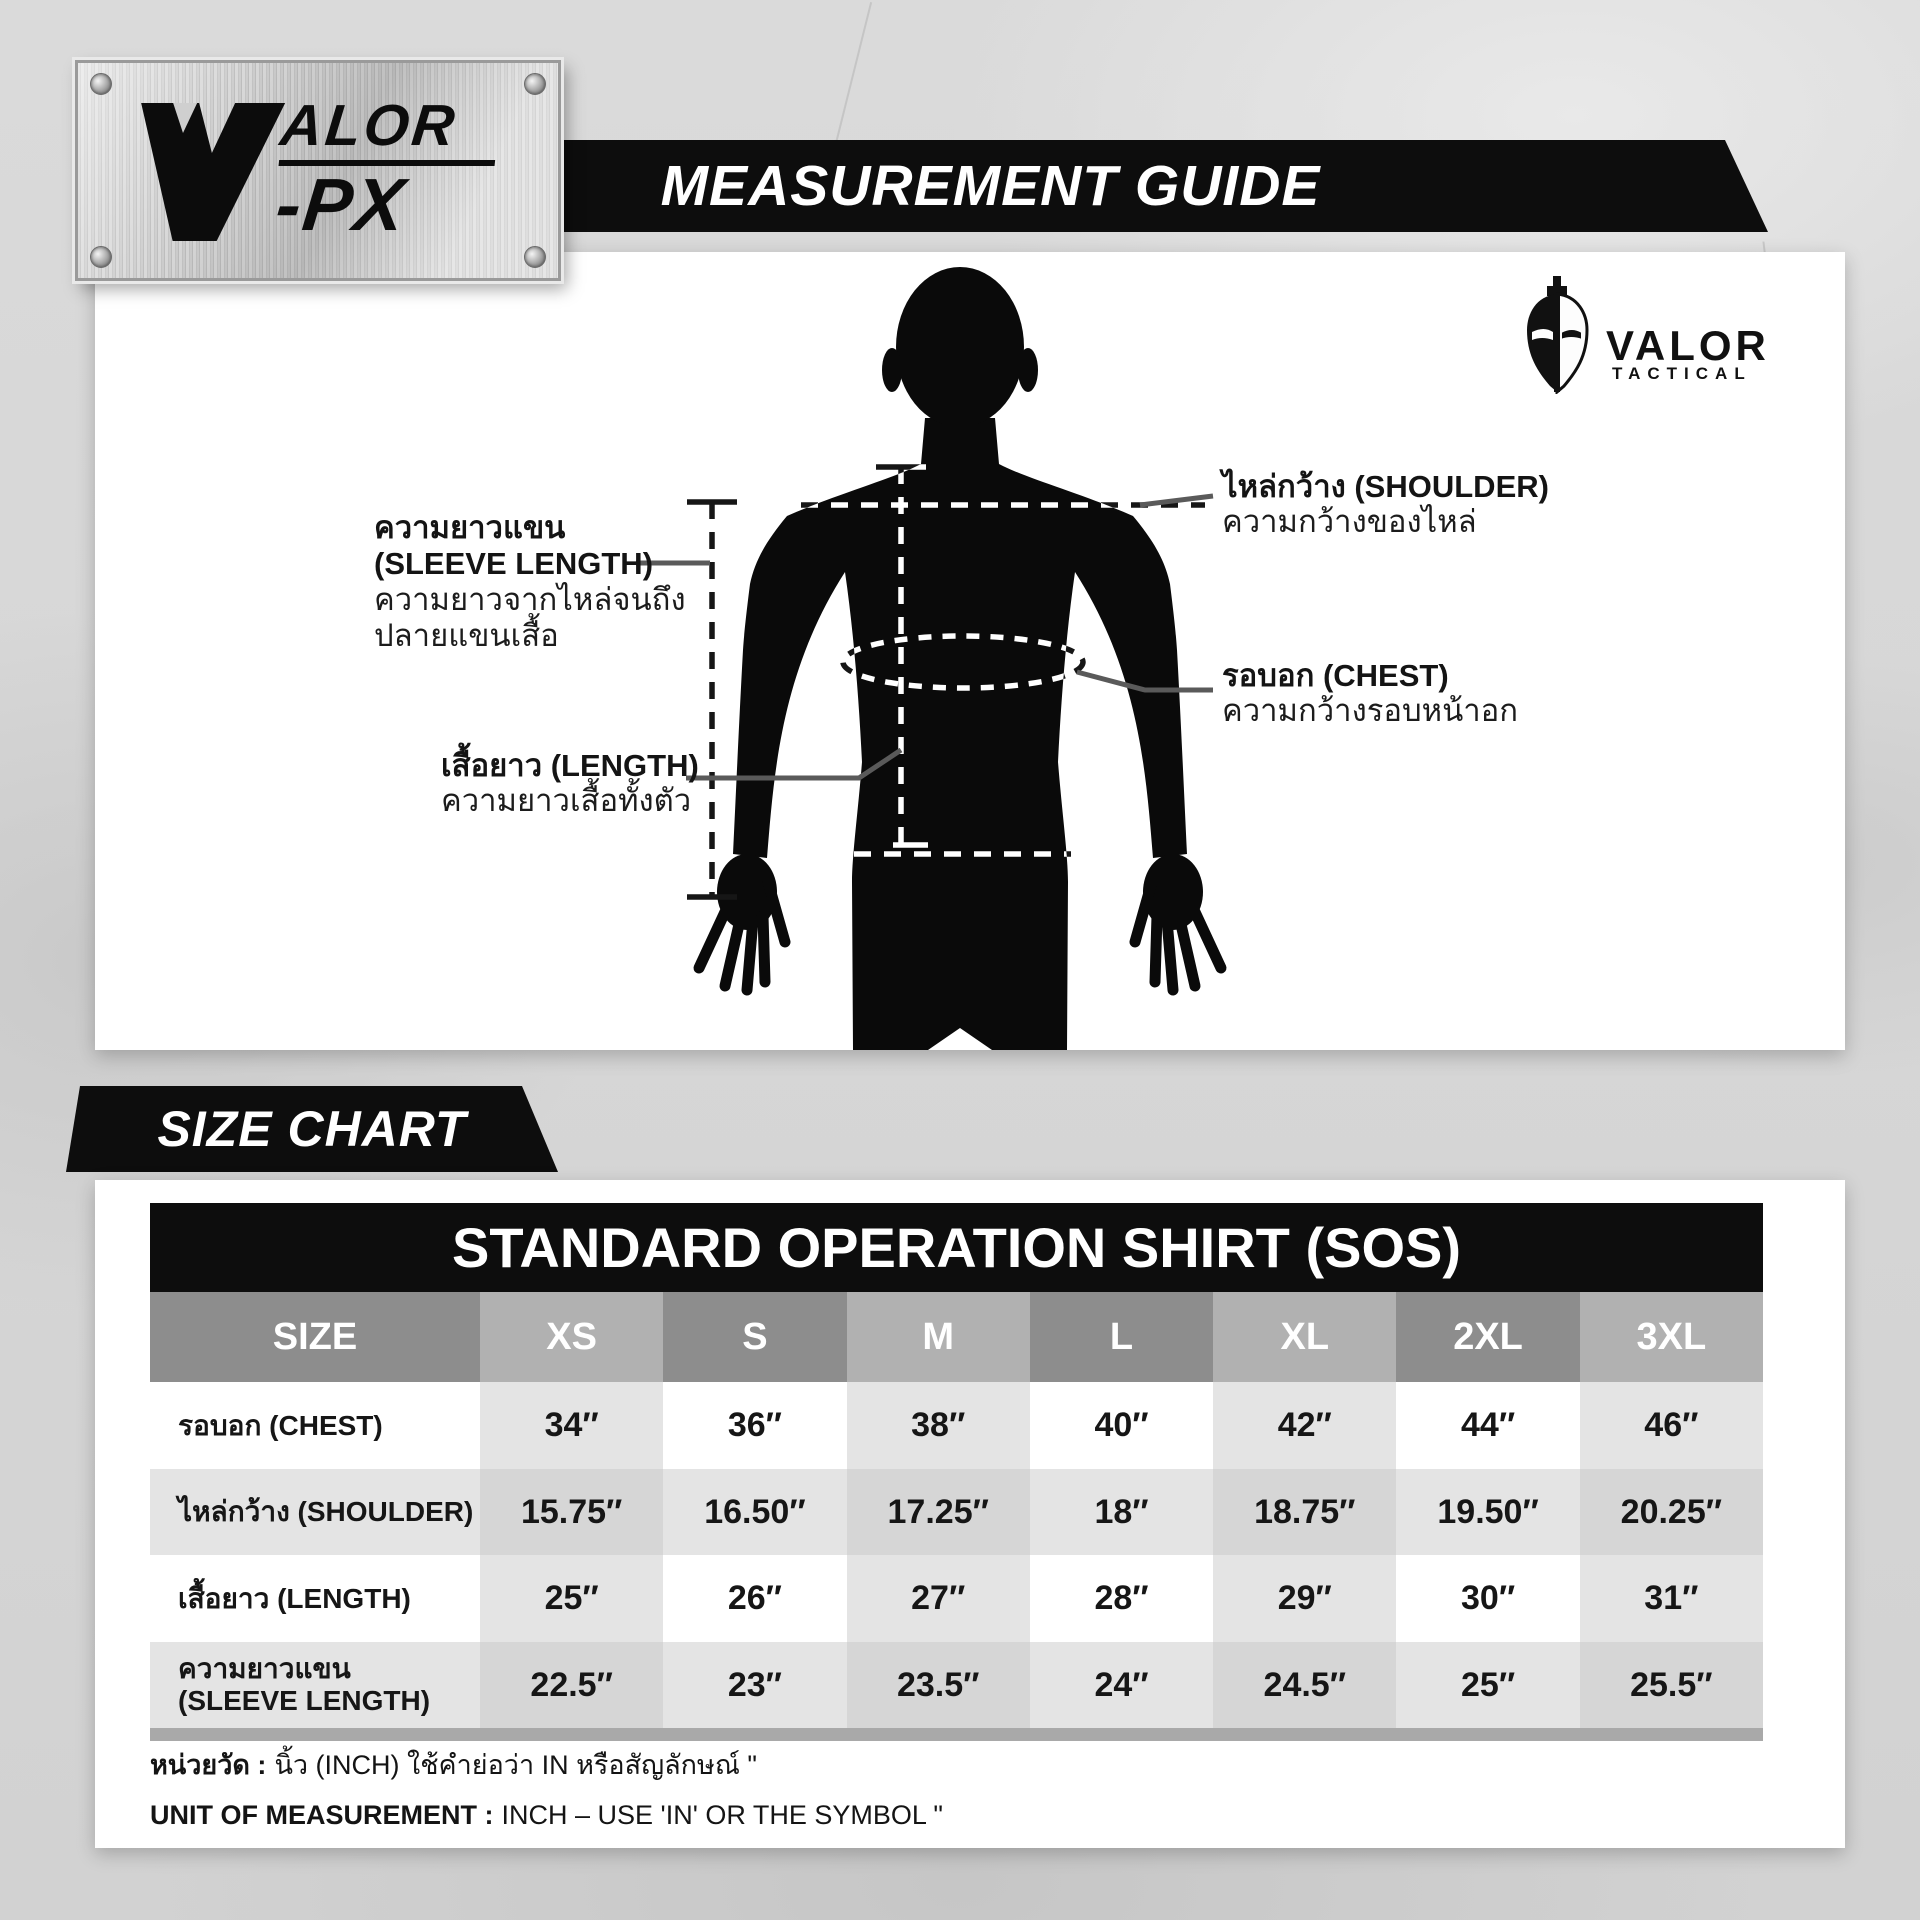  Describe the element at coordinates (572, 1512) in the screenshot. I see `table-cell: 15.75″` at that location.